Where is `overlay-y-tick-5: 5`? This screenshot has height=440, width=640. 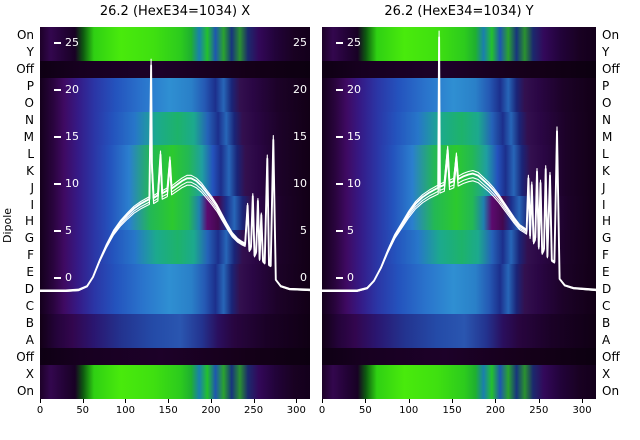 overlay-y-tick-5: 5 is located at coordinates (63, 230).